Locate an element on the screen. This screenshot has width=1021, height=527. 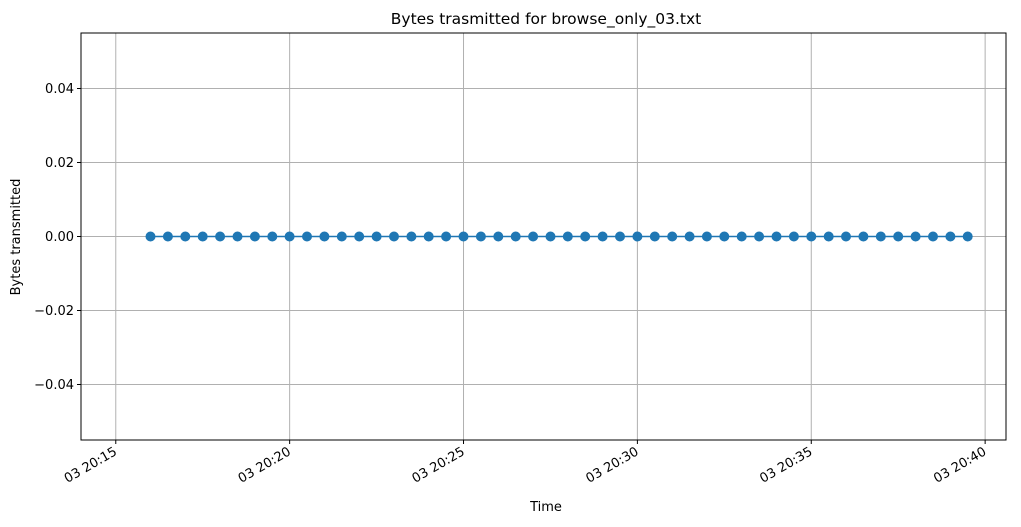
y-tick-label: 0.00 is located at coordinates (59, 237).